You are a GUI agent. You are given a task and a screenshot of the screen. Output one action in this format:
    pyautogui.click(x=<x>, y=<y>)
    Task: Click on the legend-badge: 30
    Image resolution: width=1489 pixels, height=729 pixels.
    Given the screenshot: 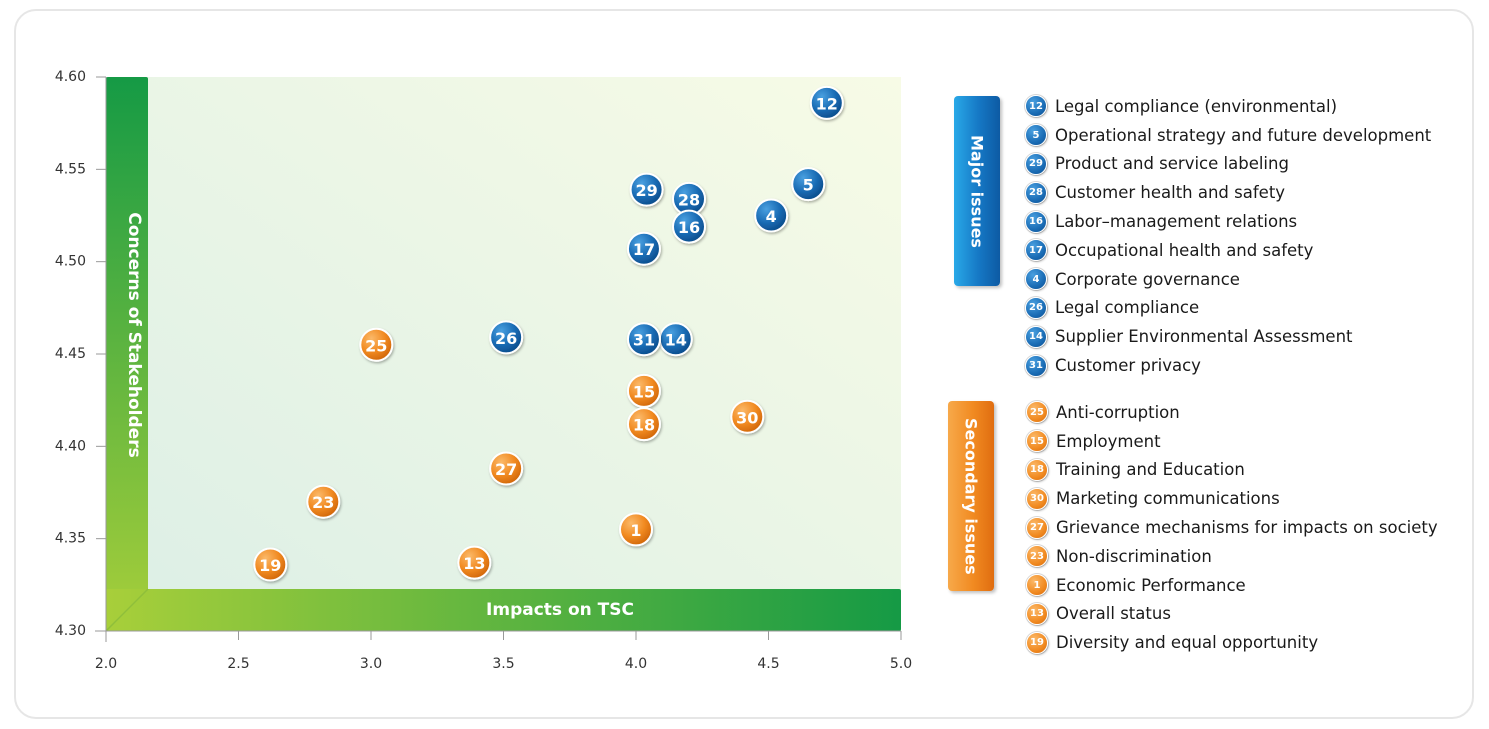 What is the action you would take?
    pyautogui.click(x=1037, y=498)
    